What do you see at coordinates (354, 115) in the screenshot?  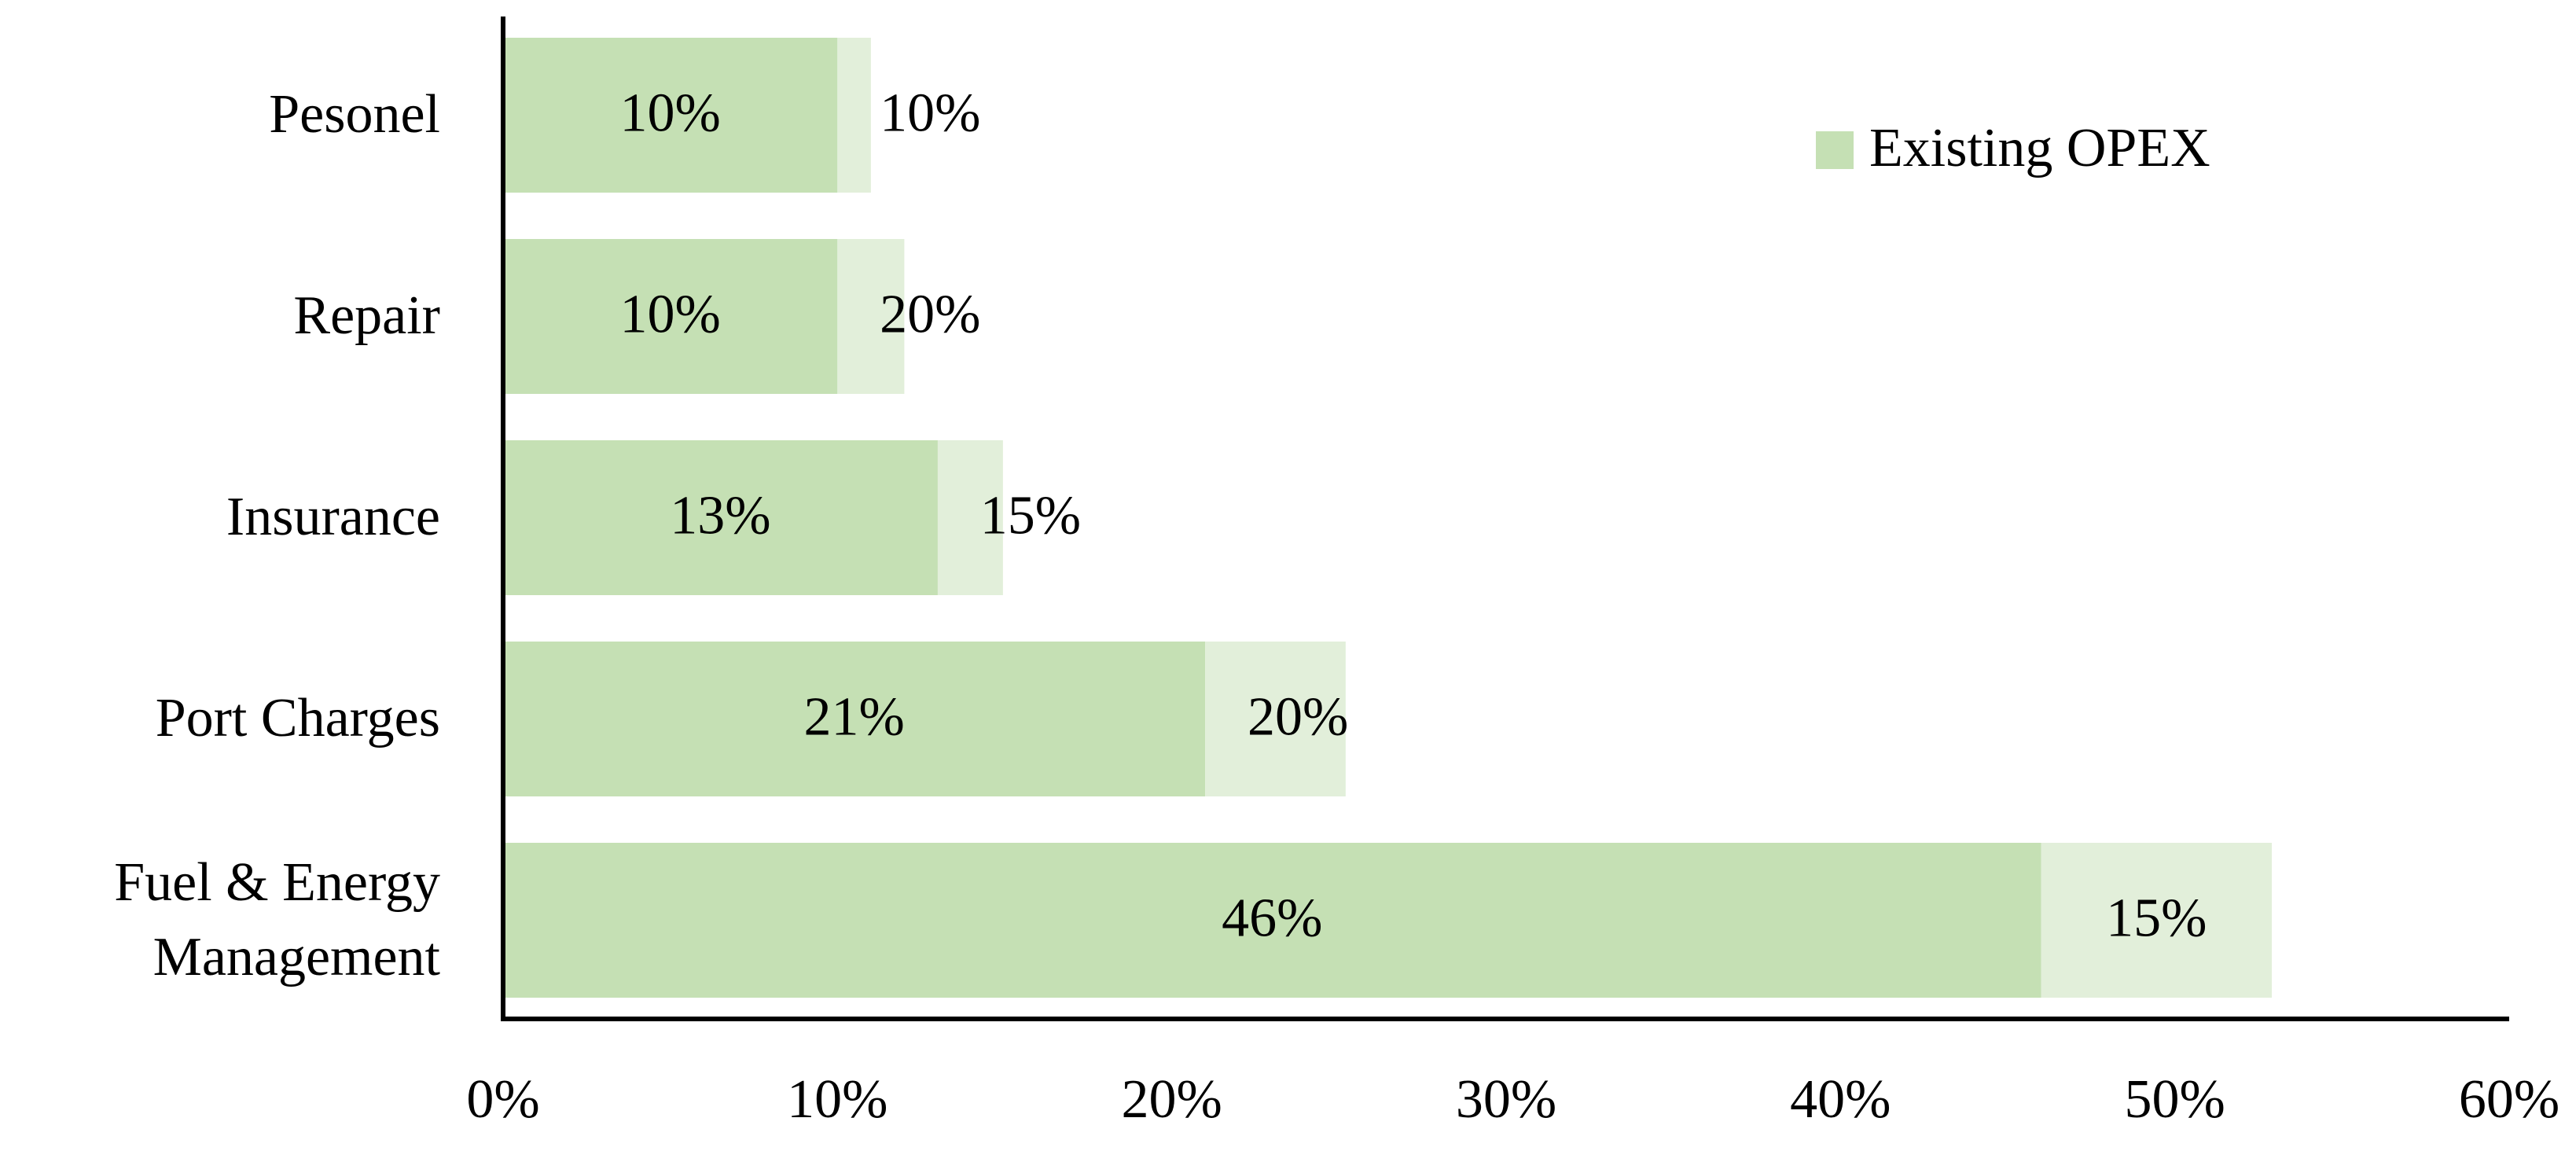 I see `category-label: Pesonel` at bounding box center [354, 115].